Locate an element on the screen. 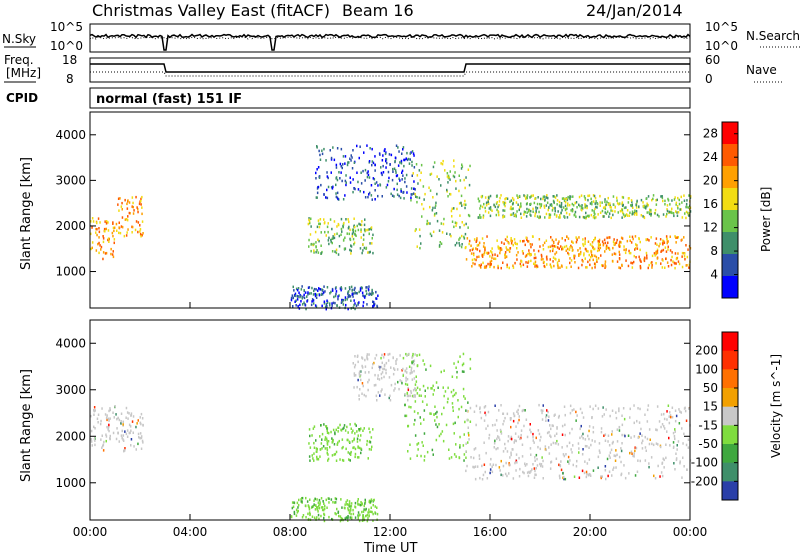  power-colorbar-swatch is located at coordinates (730, 221).